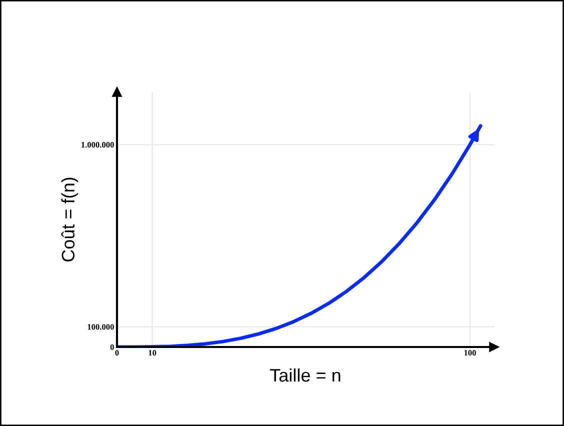 The image size is (564, 426). What do you see at coordinates (117, 353) in the screenshot?
I see `x-tick-label: 0` at bounding box center [117, 353].